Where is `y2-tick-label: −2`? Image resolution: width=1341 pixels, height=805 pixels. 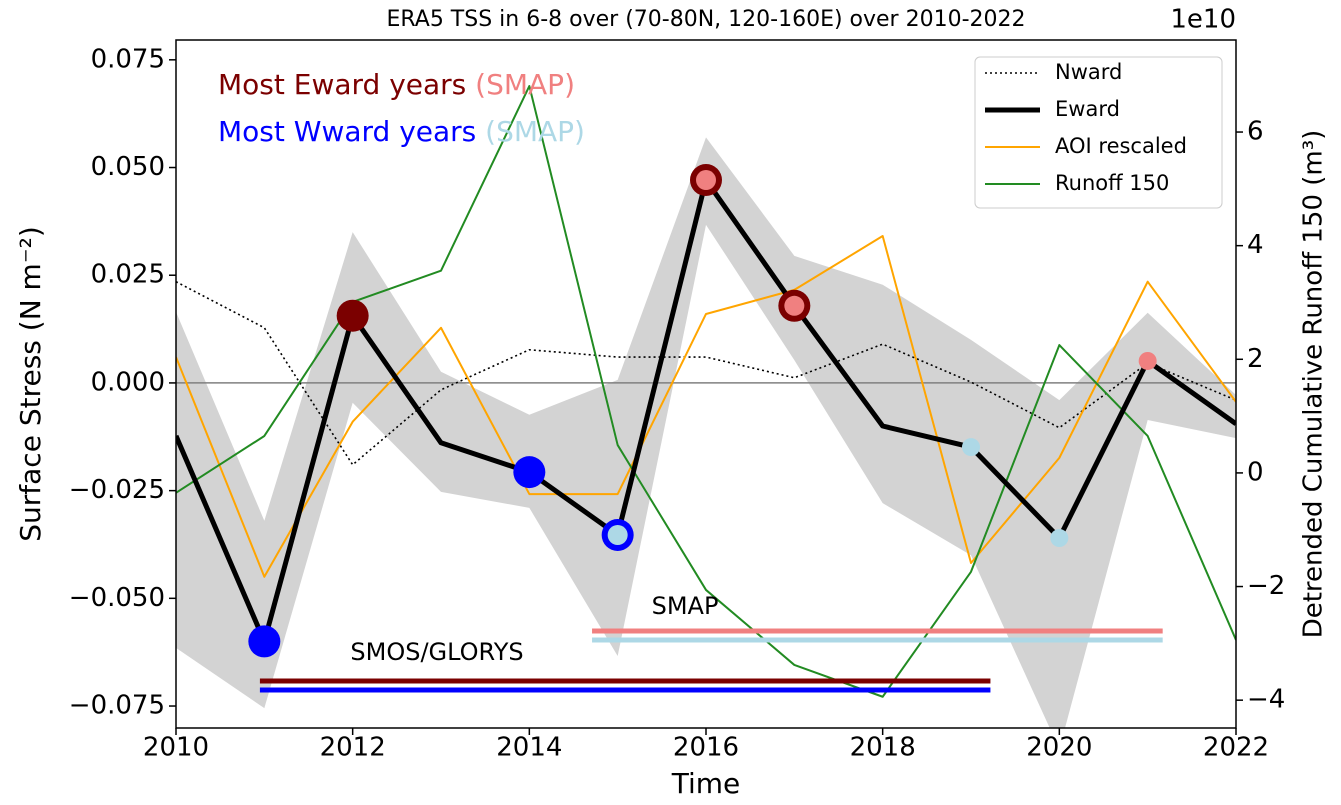 y2-tick-label: −2 is located at coordinates (1266, 586).